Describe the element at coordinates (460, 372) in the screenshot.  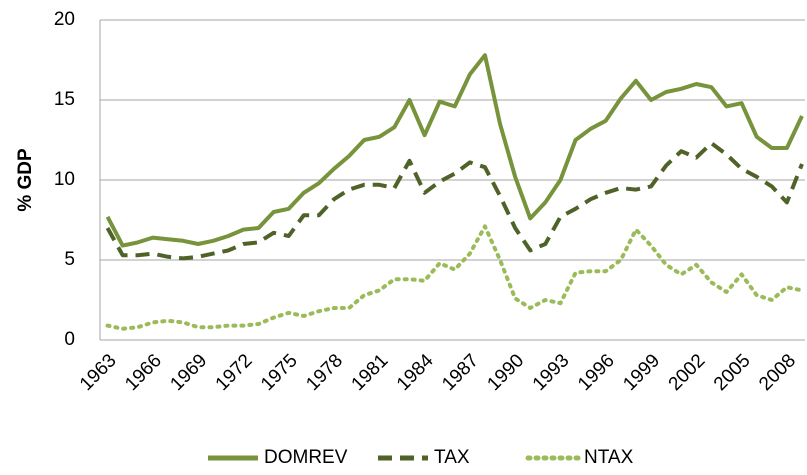
I see `x-tick-label: 1987` at that location.